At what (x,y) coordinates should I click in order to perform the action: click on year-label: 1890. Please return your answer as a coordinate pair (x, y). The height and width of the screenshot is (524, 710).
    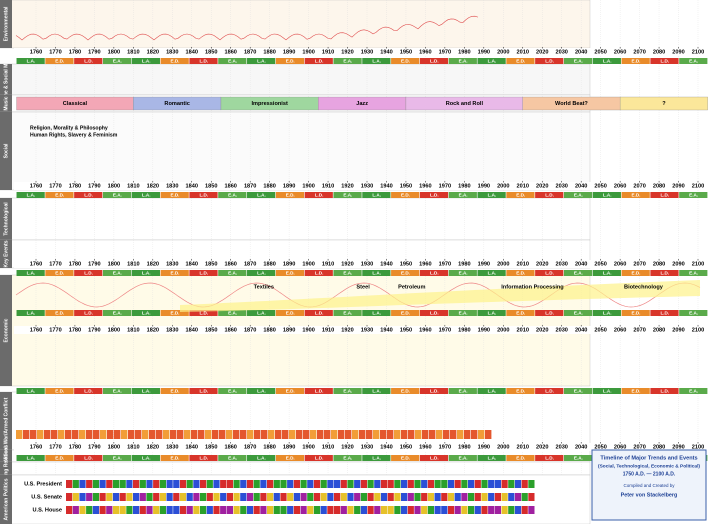
    Looking at the image, I should click on (289, 264).